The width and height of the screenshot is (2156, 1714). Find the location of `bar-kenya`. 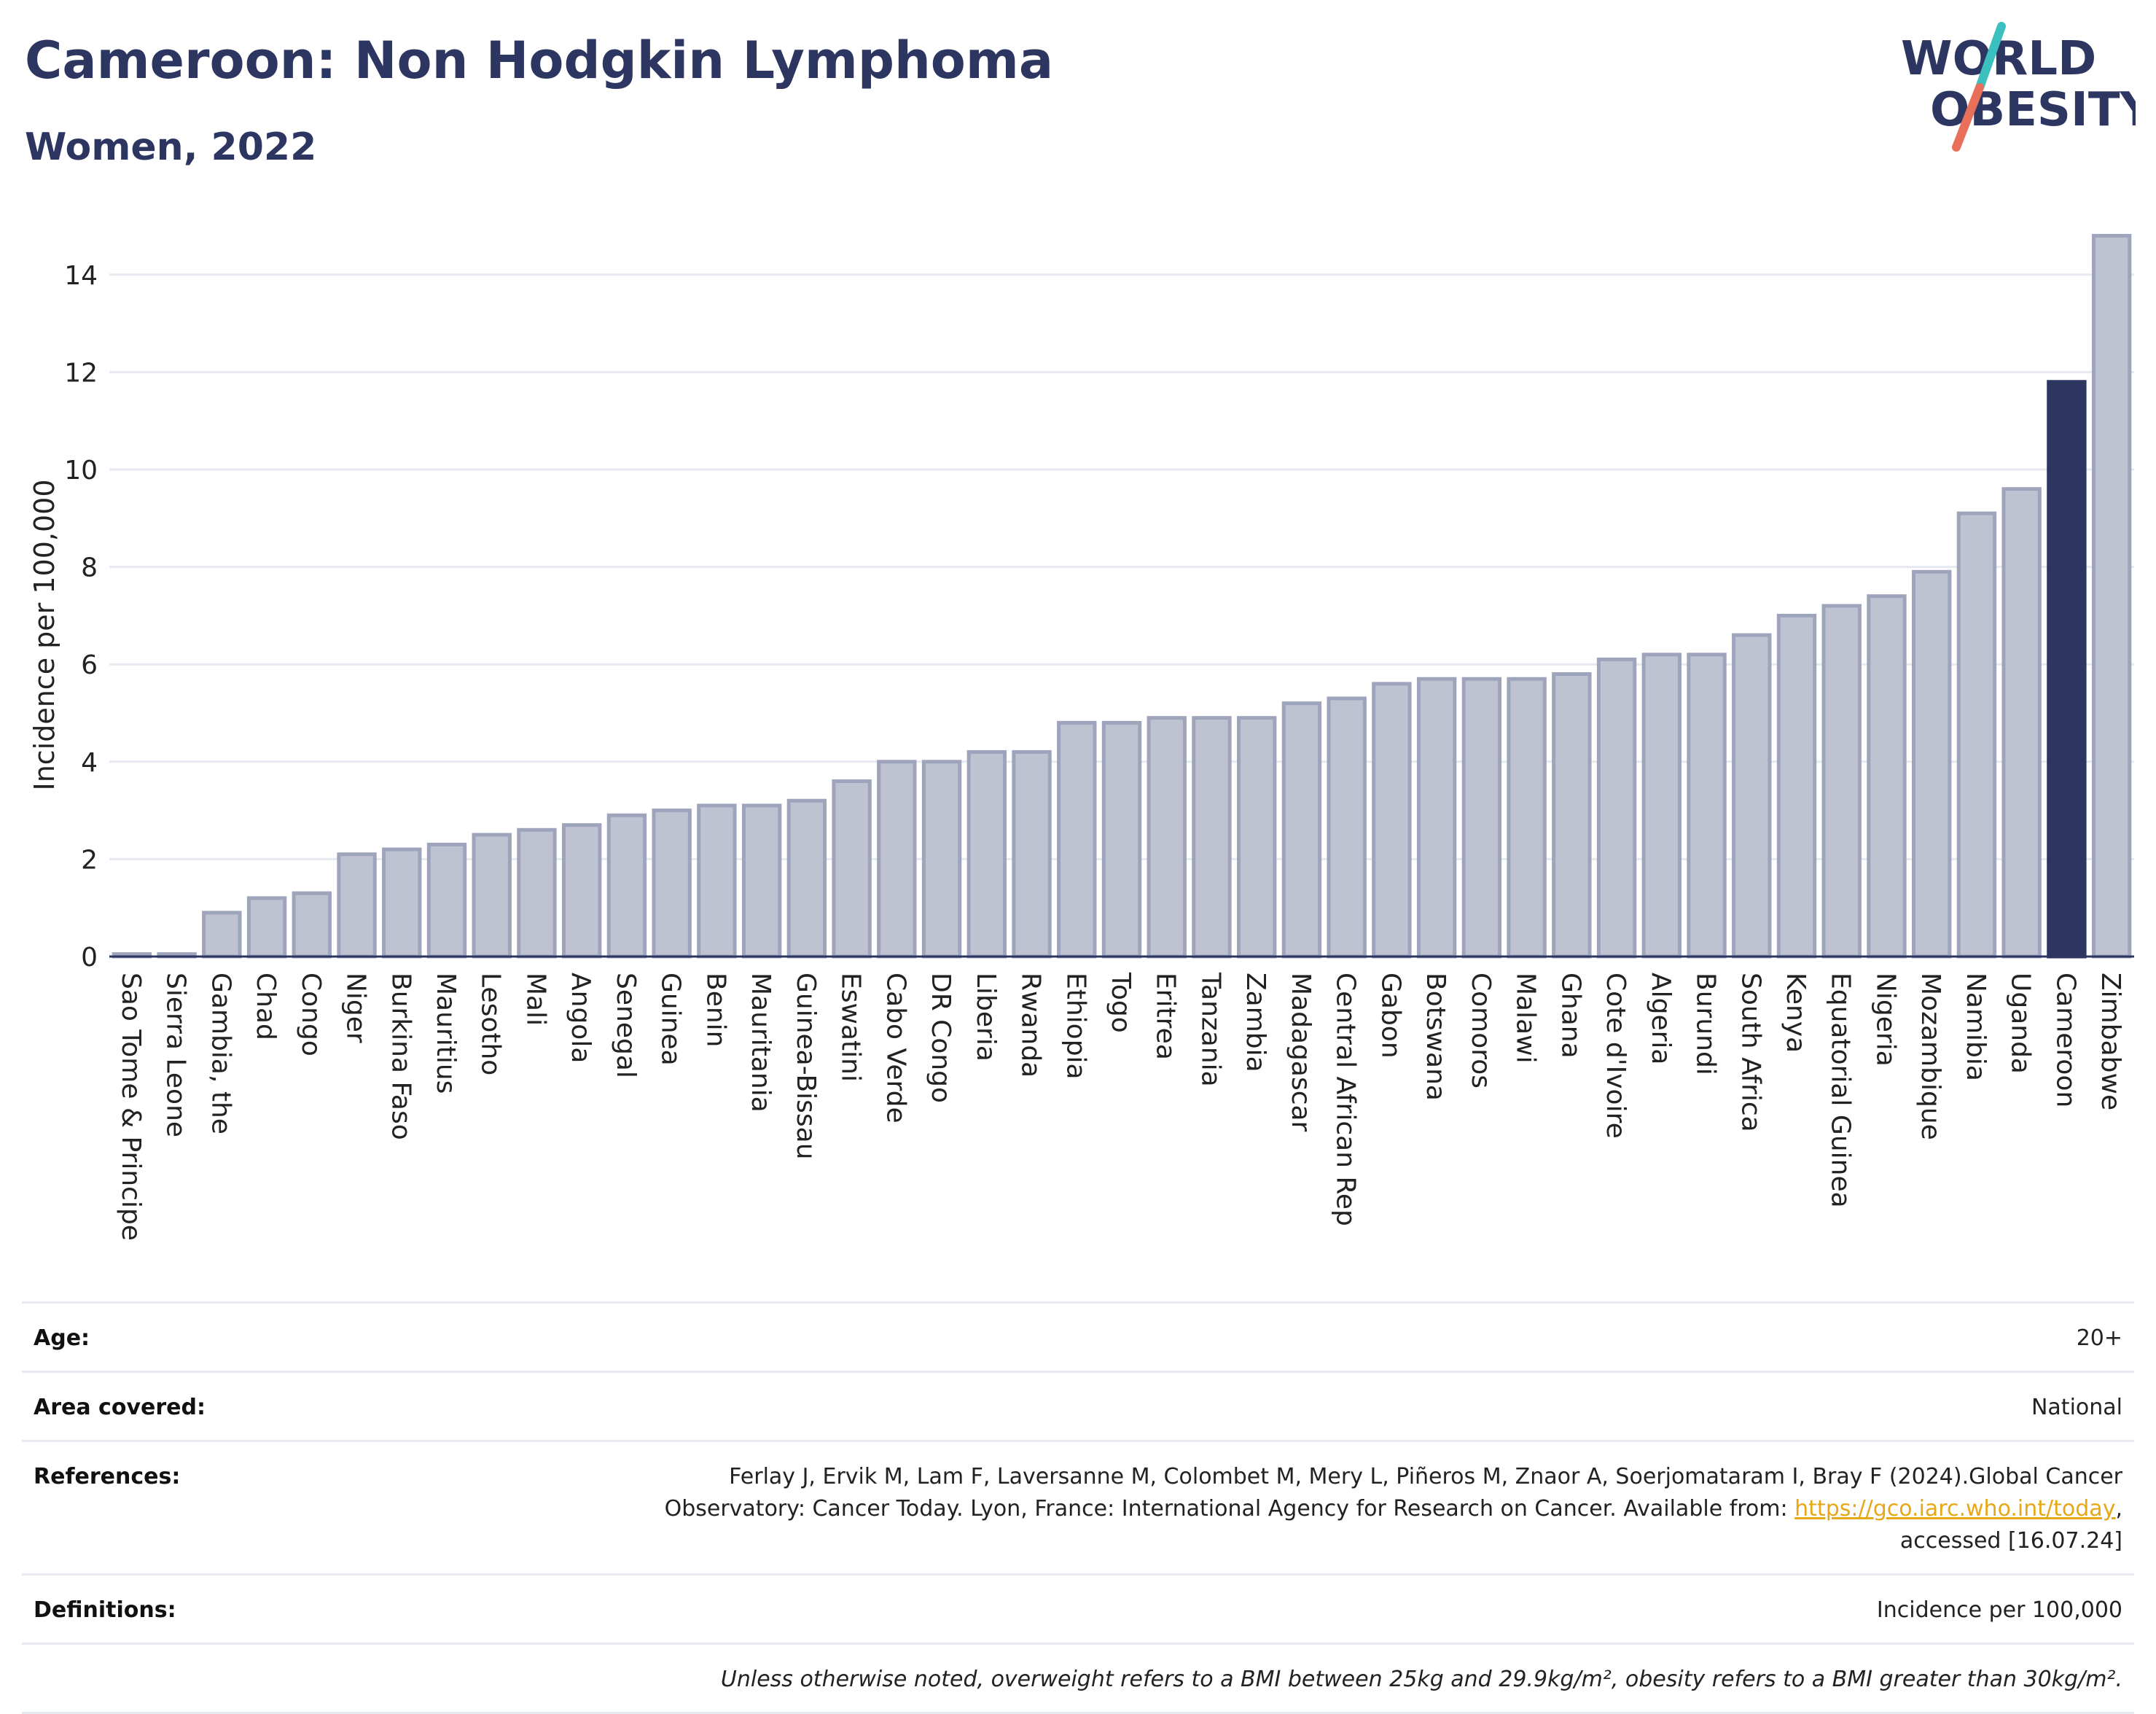

bar-kenya is located at coordinates (1797, 786).